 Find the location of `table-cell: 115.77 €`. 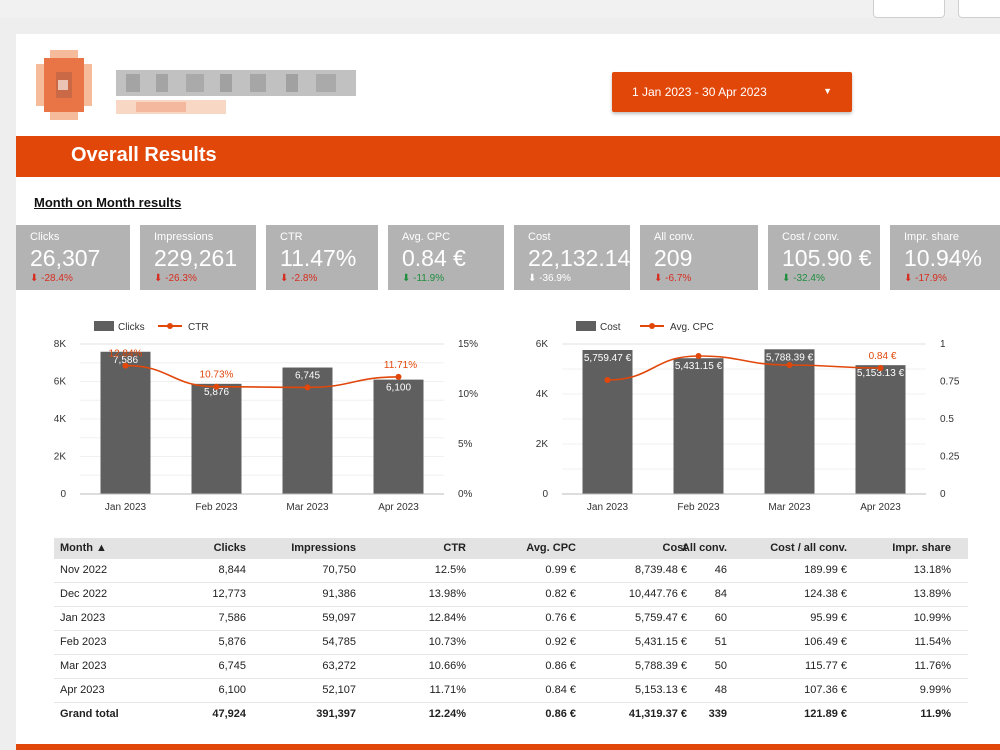

table-cell: 115.77 € is located at coordinates (825, 666).